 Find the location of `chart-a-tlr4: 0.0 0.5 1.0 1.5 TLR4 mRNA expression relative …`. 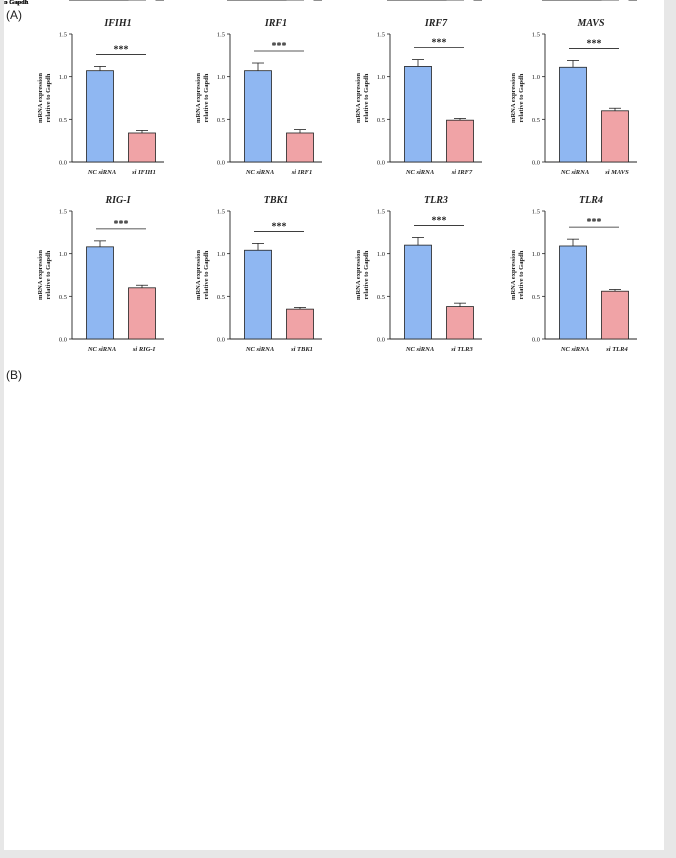

chart-a-tlr4: 0.0 0.5 1.0 1.5 TLR4 mRNA expression relative … is located at coordinates (573, 274).